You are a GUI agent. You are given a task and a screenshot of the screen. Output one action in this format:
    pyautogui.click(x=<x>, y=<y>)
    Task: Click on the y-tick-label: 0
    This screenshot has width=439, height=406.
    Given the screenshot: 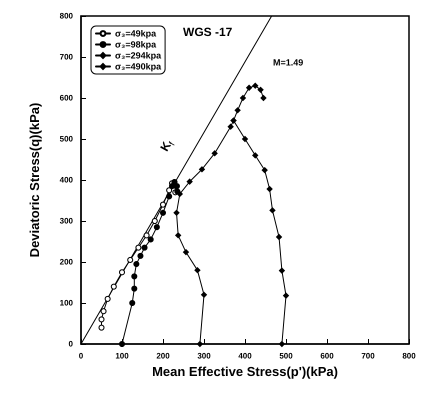 What is the action you would take?
    pyautogui.click(x=71, y=344)
    